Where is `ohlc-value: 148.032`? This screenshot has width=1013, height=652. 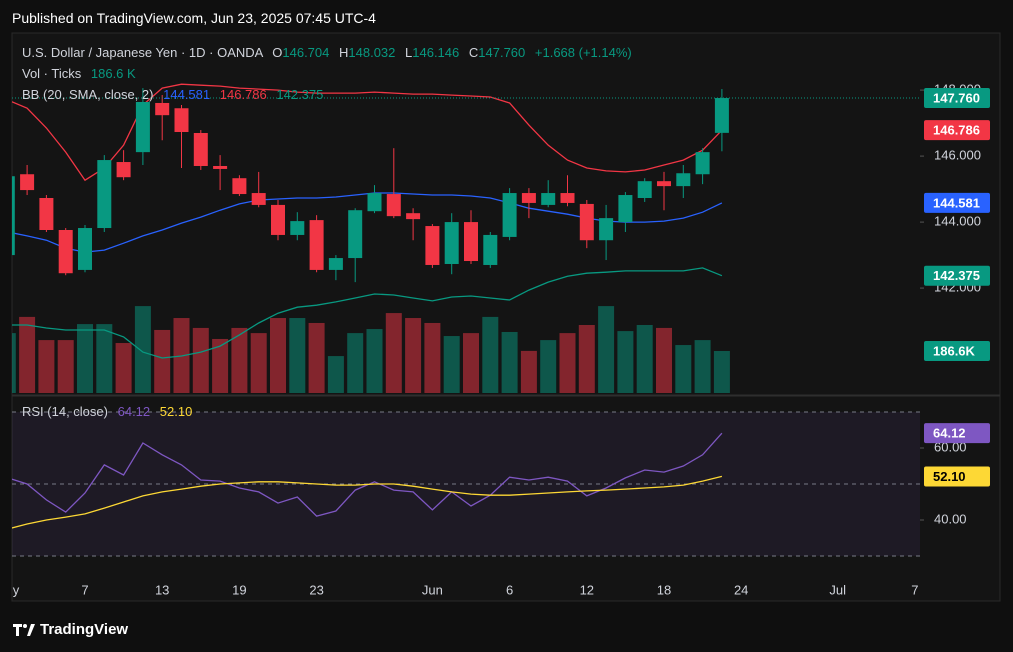 ohlc-value: 148.032 is located at coordinates (372, 52).